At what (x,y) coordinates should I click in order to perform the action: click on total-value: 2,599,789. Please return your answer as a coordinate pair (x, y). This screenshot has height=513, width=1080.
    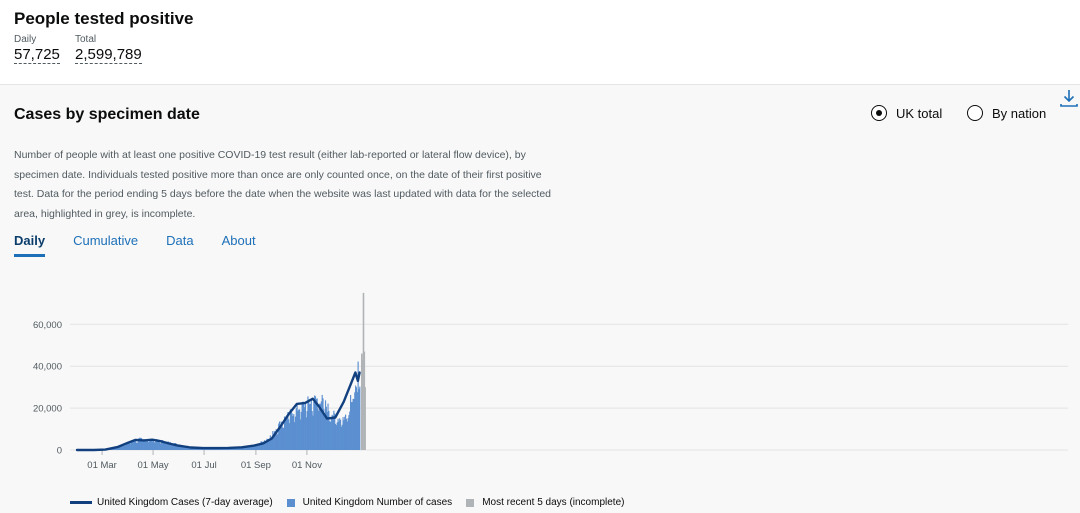
    Looking at the image, I should click on (108, 55).